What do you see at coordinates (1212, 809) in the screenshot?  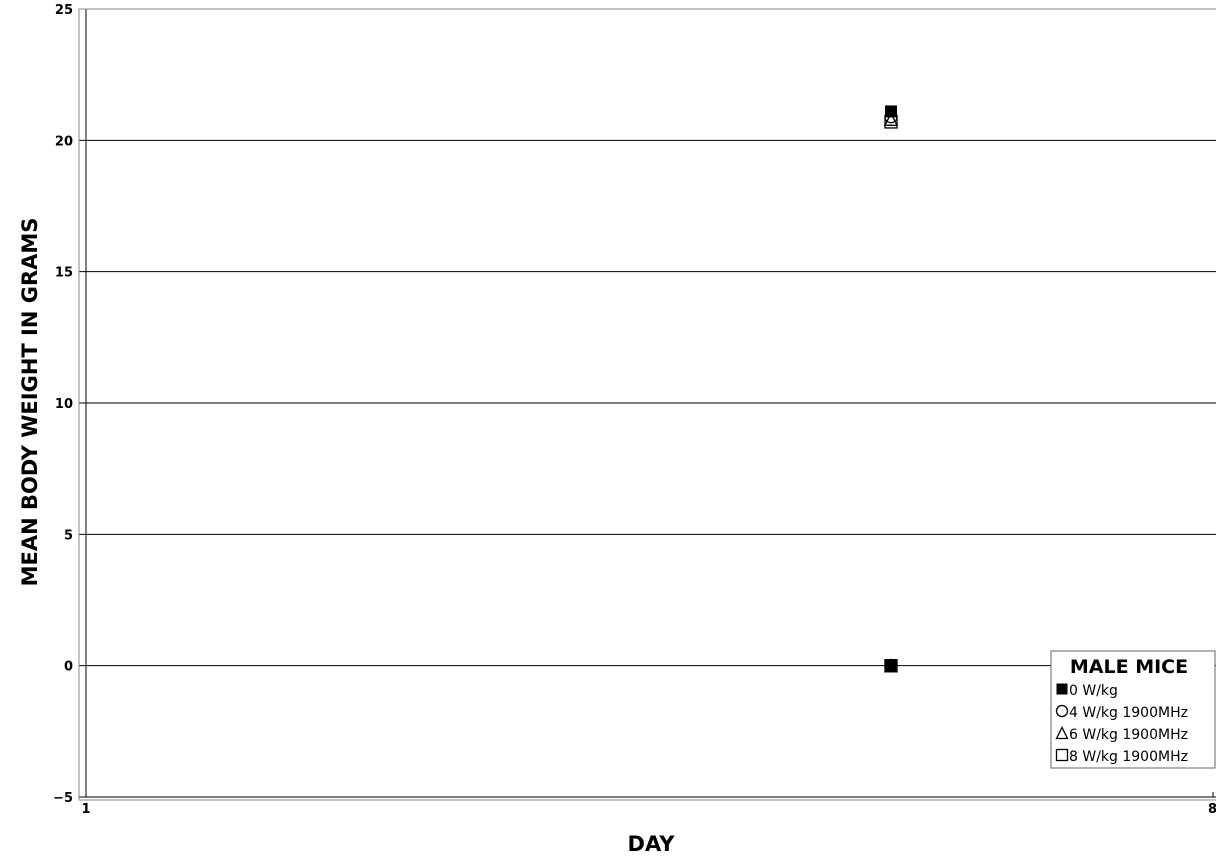 I see `x-tick-label: 8` at bounding box center [1212, 809].